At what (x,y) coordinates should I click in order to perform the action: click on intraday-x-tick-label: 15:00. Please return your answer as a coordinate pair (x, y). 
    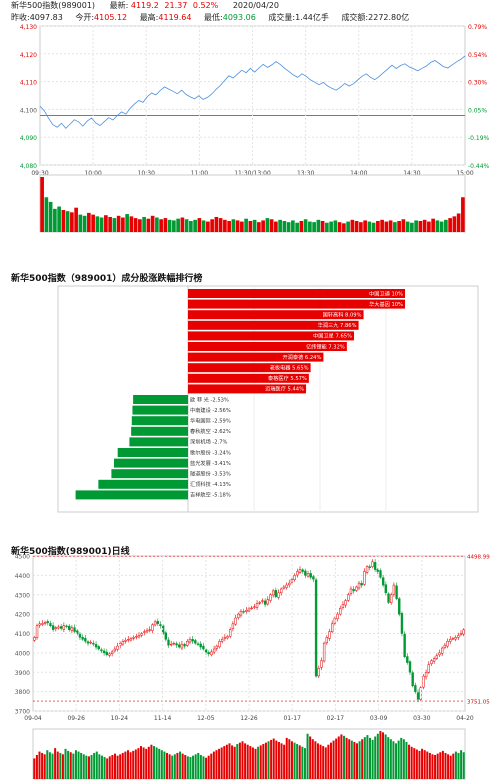
    Looking at the image, I should click on (464, 173).